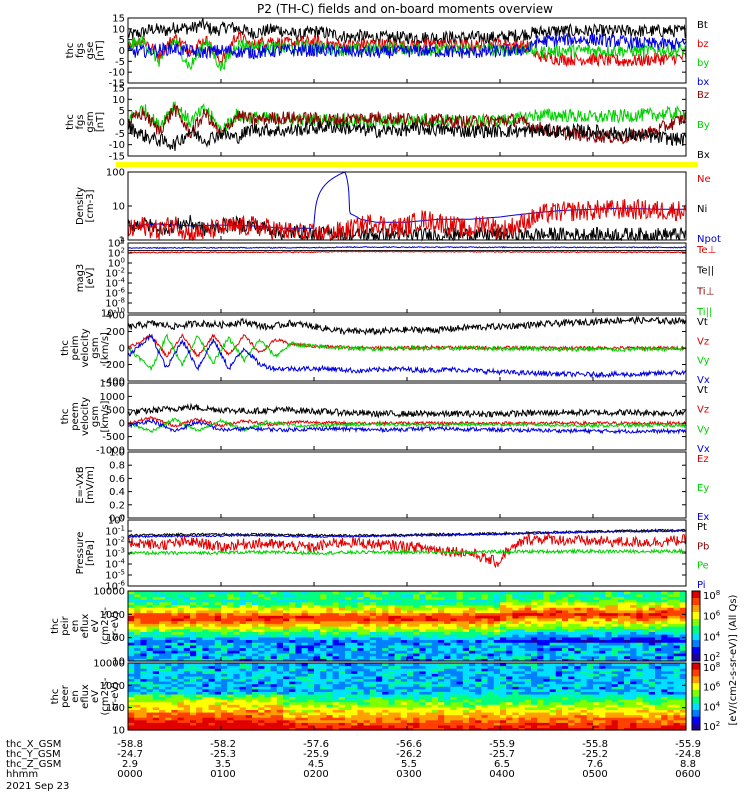  I want to click on y-axis-label: Density, so click(80, 206).